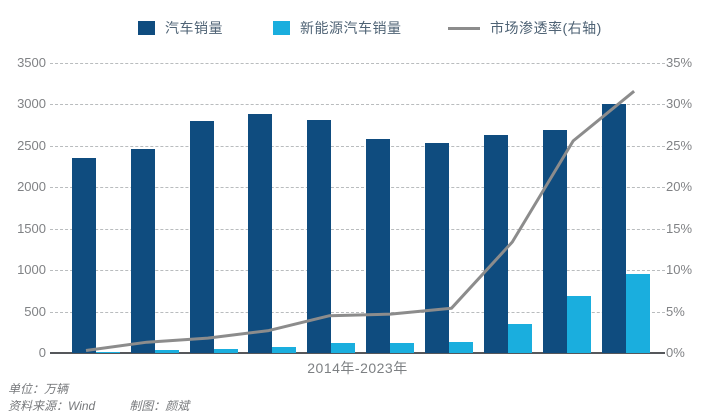 Image resolution: width=713 pixels, height=417 pixels. I want to click on left-axis-tick-3000: 3000, so click(31, 104).